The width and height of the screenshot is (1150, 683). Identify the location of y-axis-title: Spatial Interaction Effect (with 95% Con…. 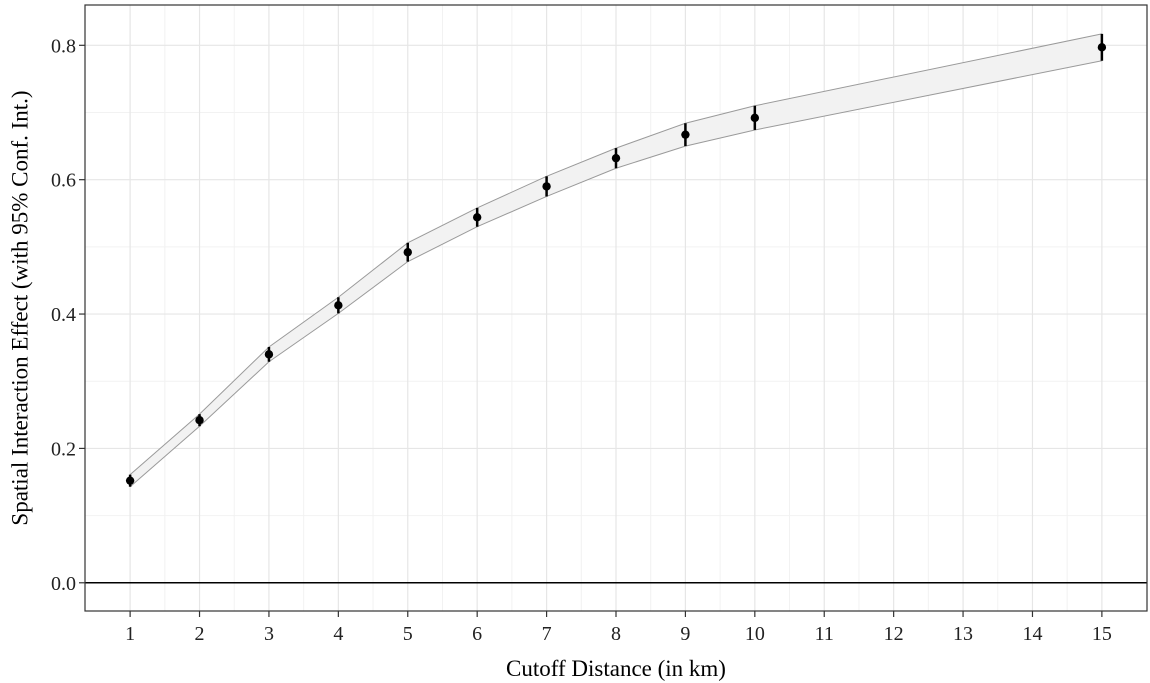
(19, 307).